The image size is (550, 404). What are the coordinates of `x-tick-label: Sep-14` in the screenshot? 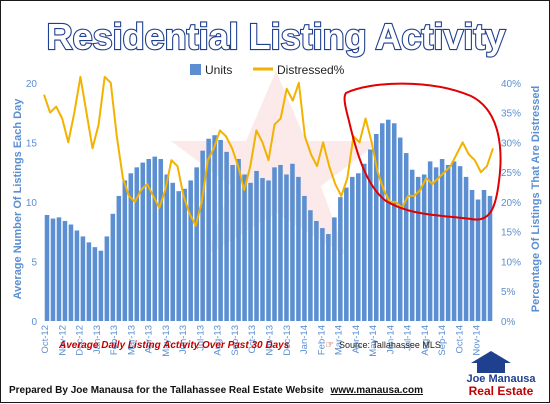 It's located at (442, 340).